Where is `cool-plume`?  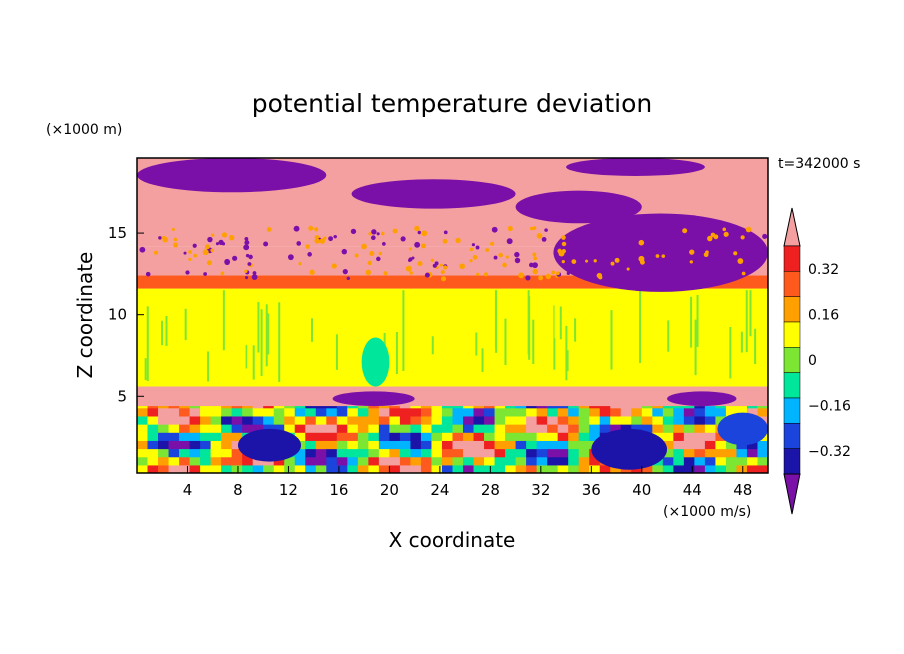
cool-plume is located at coordinates (375, 362).